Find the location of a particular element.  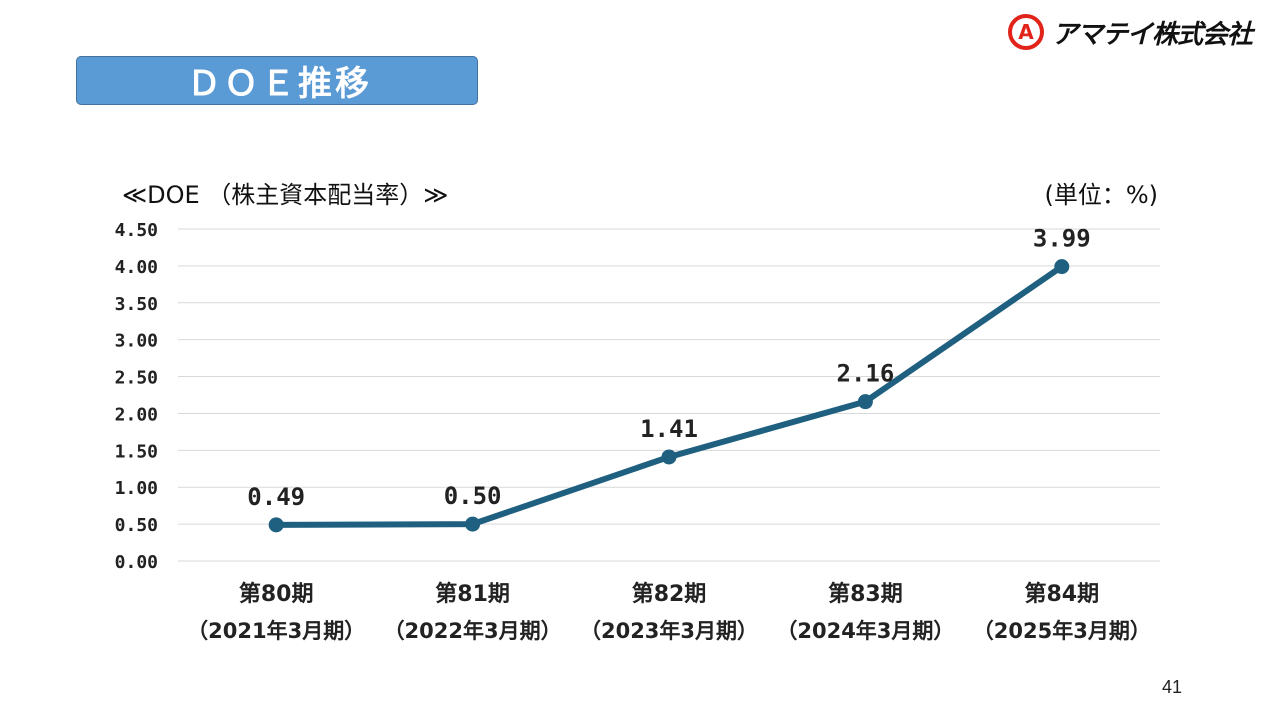

y-tick-label: 2.00 is located at coordinates (136, 414).